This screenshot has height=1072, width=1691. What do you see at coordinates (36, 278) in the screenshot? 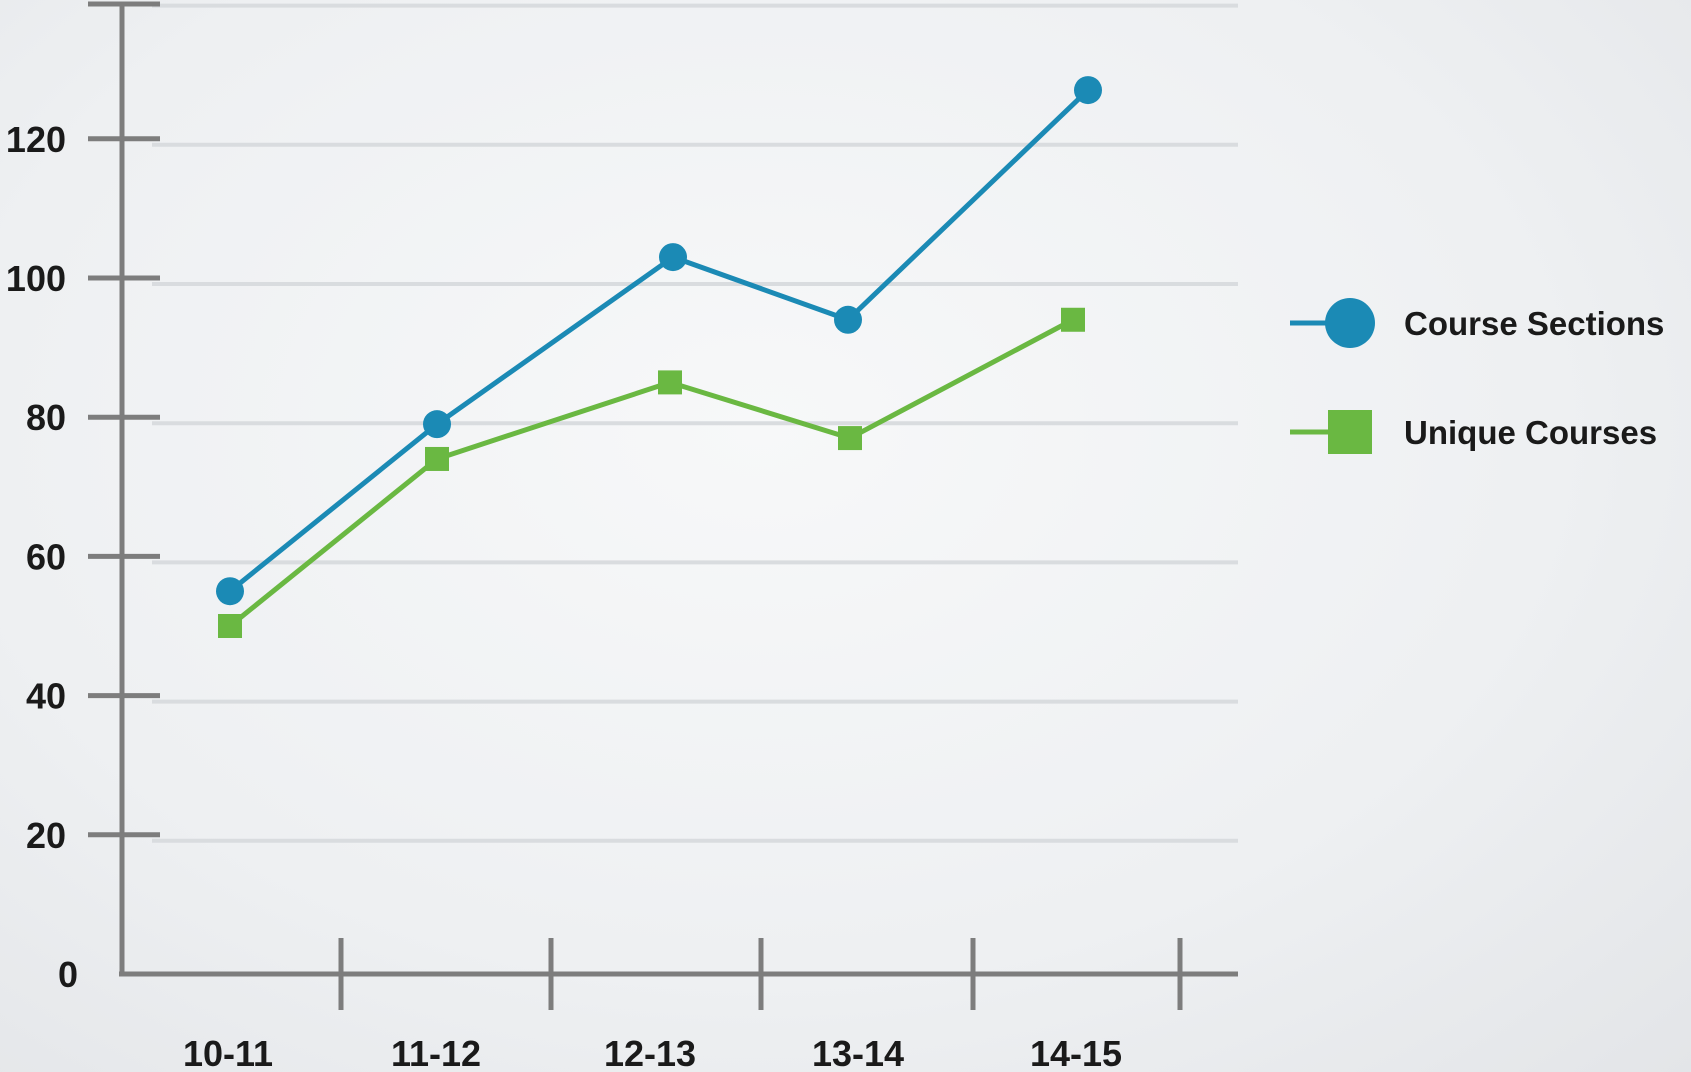
I see `y-tick-label: 100` at bounding box center [36, 278].